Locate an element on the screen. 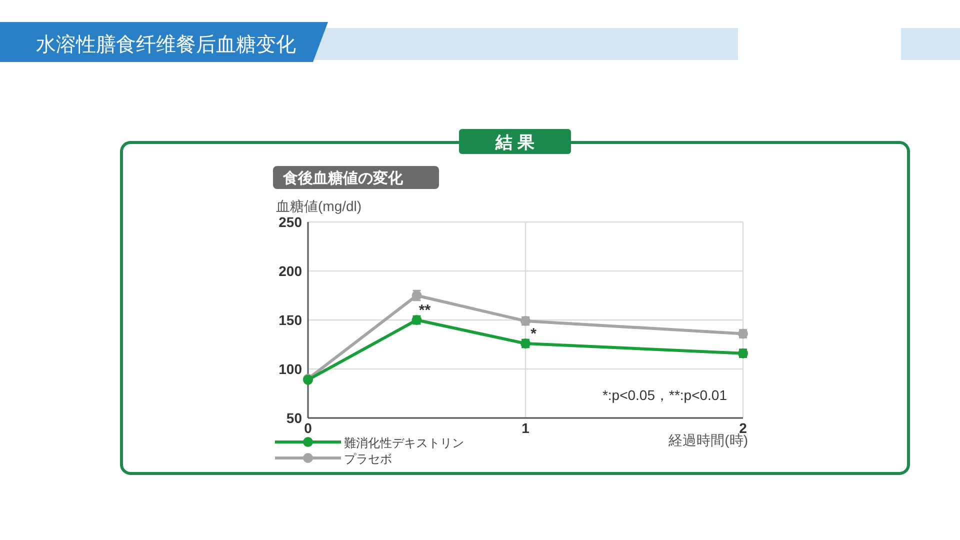 The width and height of the screenshot is (960, 540). annotation: 結 果 is located at coordinates (515, 142).